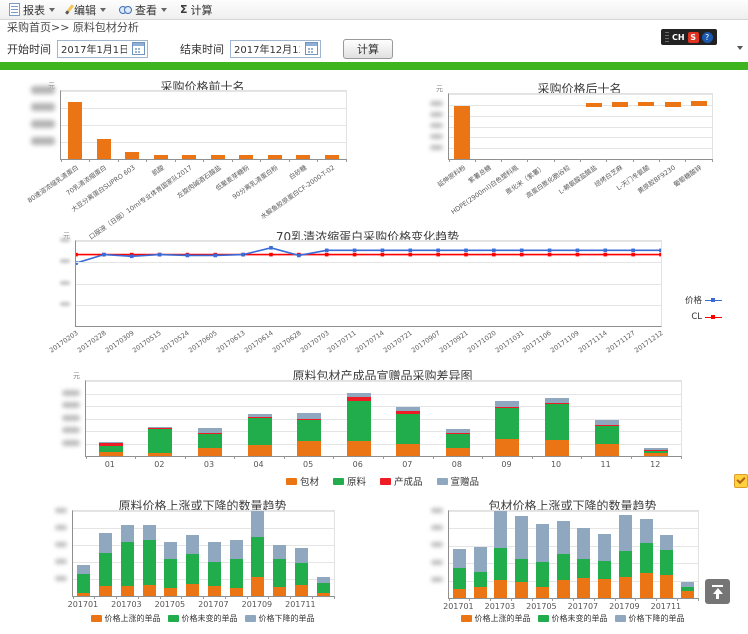  I want to click on ime-help-icon: ?, so click(707, 37).